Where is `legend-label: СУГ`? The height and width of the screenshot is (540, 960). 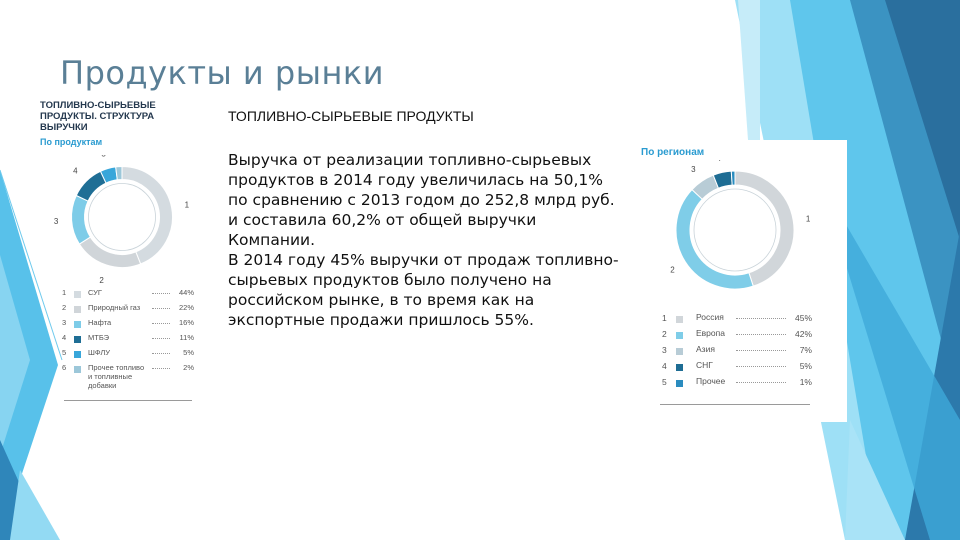 legend-label: СУГ is located at coordinates (95, 292).